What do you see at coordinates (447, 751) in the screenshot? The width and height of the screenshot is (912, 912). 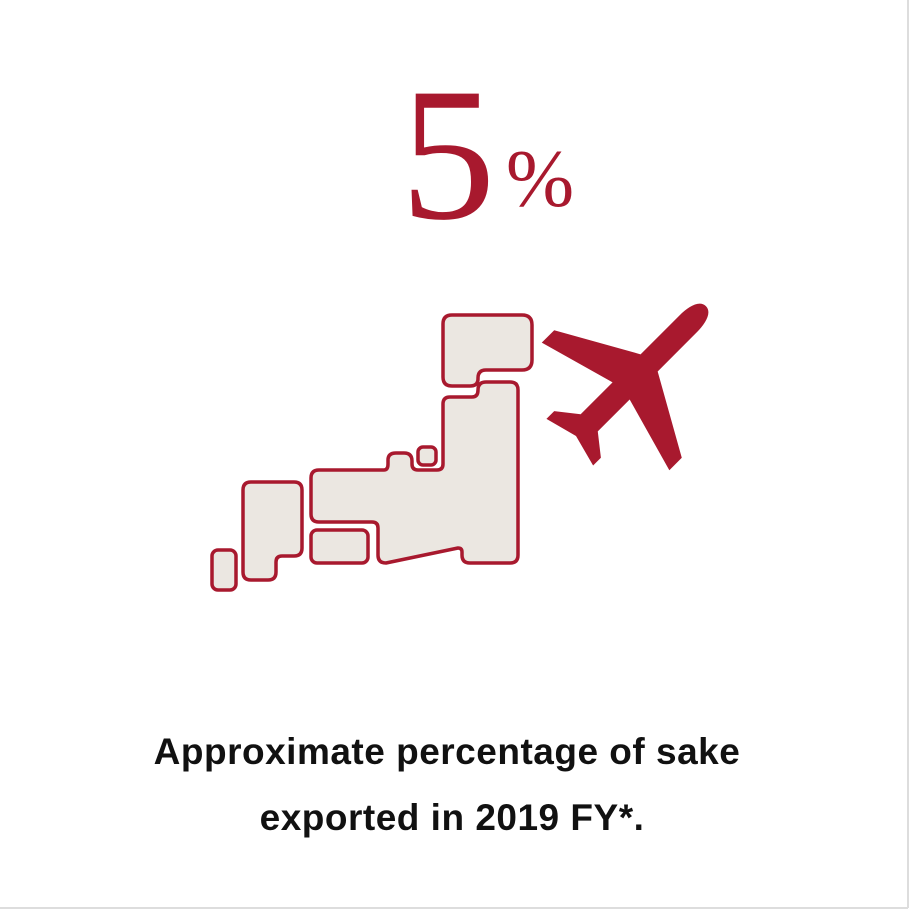 I see `caption-line: Approximate percentage of sake` at bounding box center [447, 751].